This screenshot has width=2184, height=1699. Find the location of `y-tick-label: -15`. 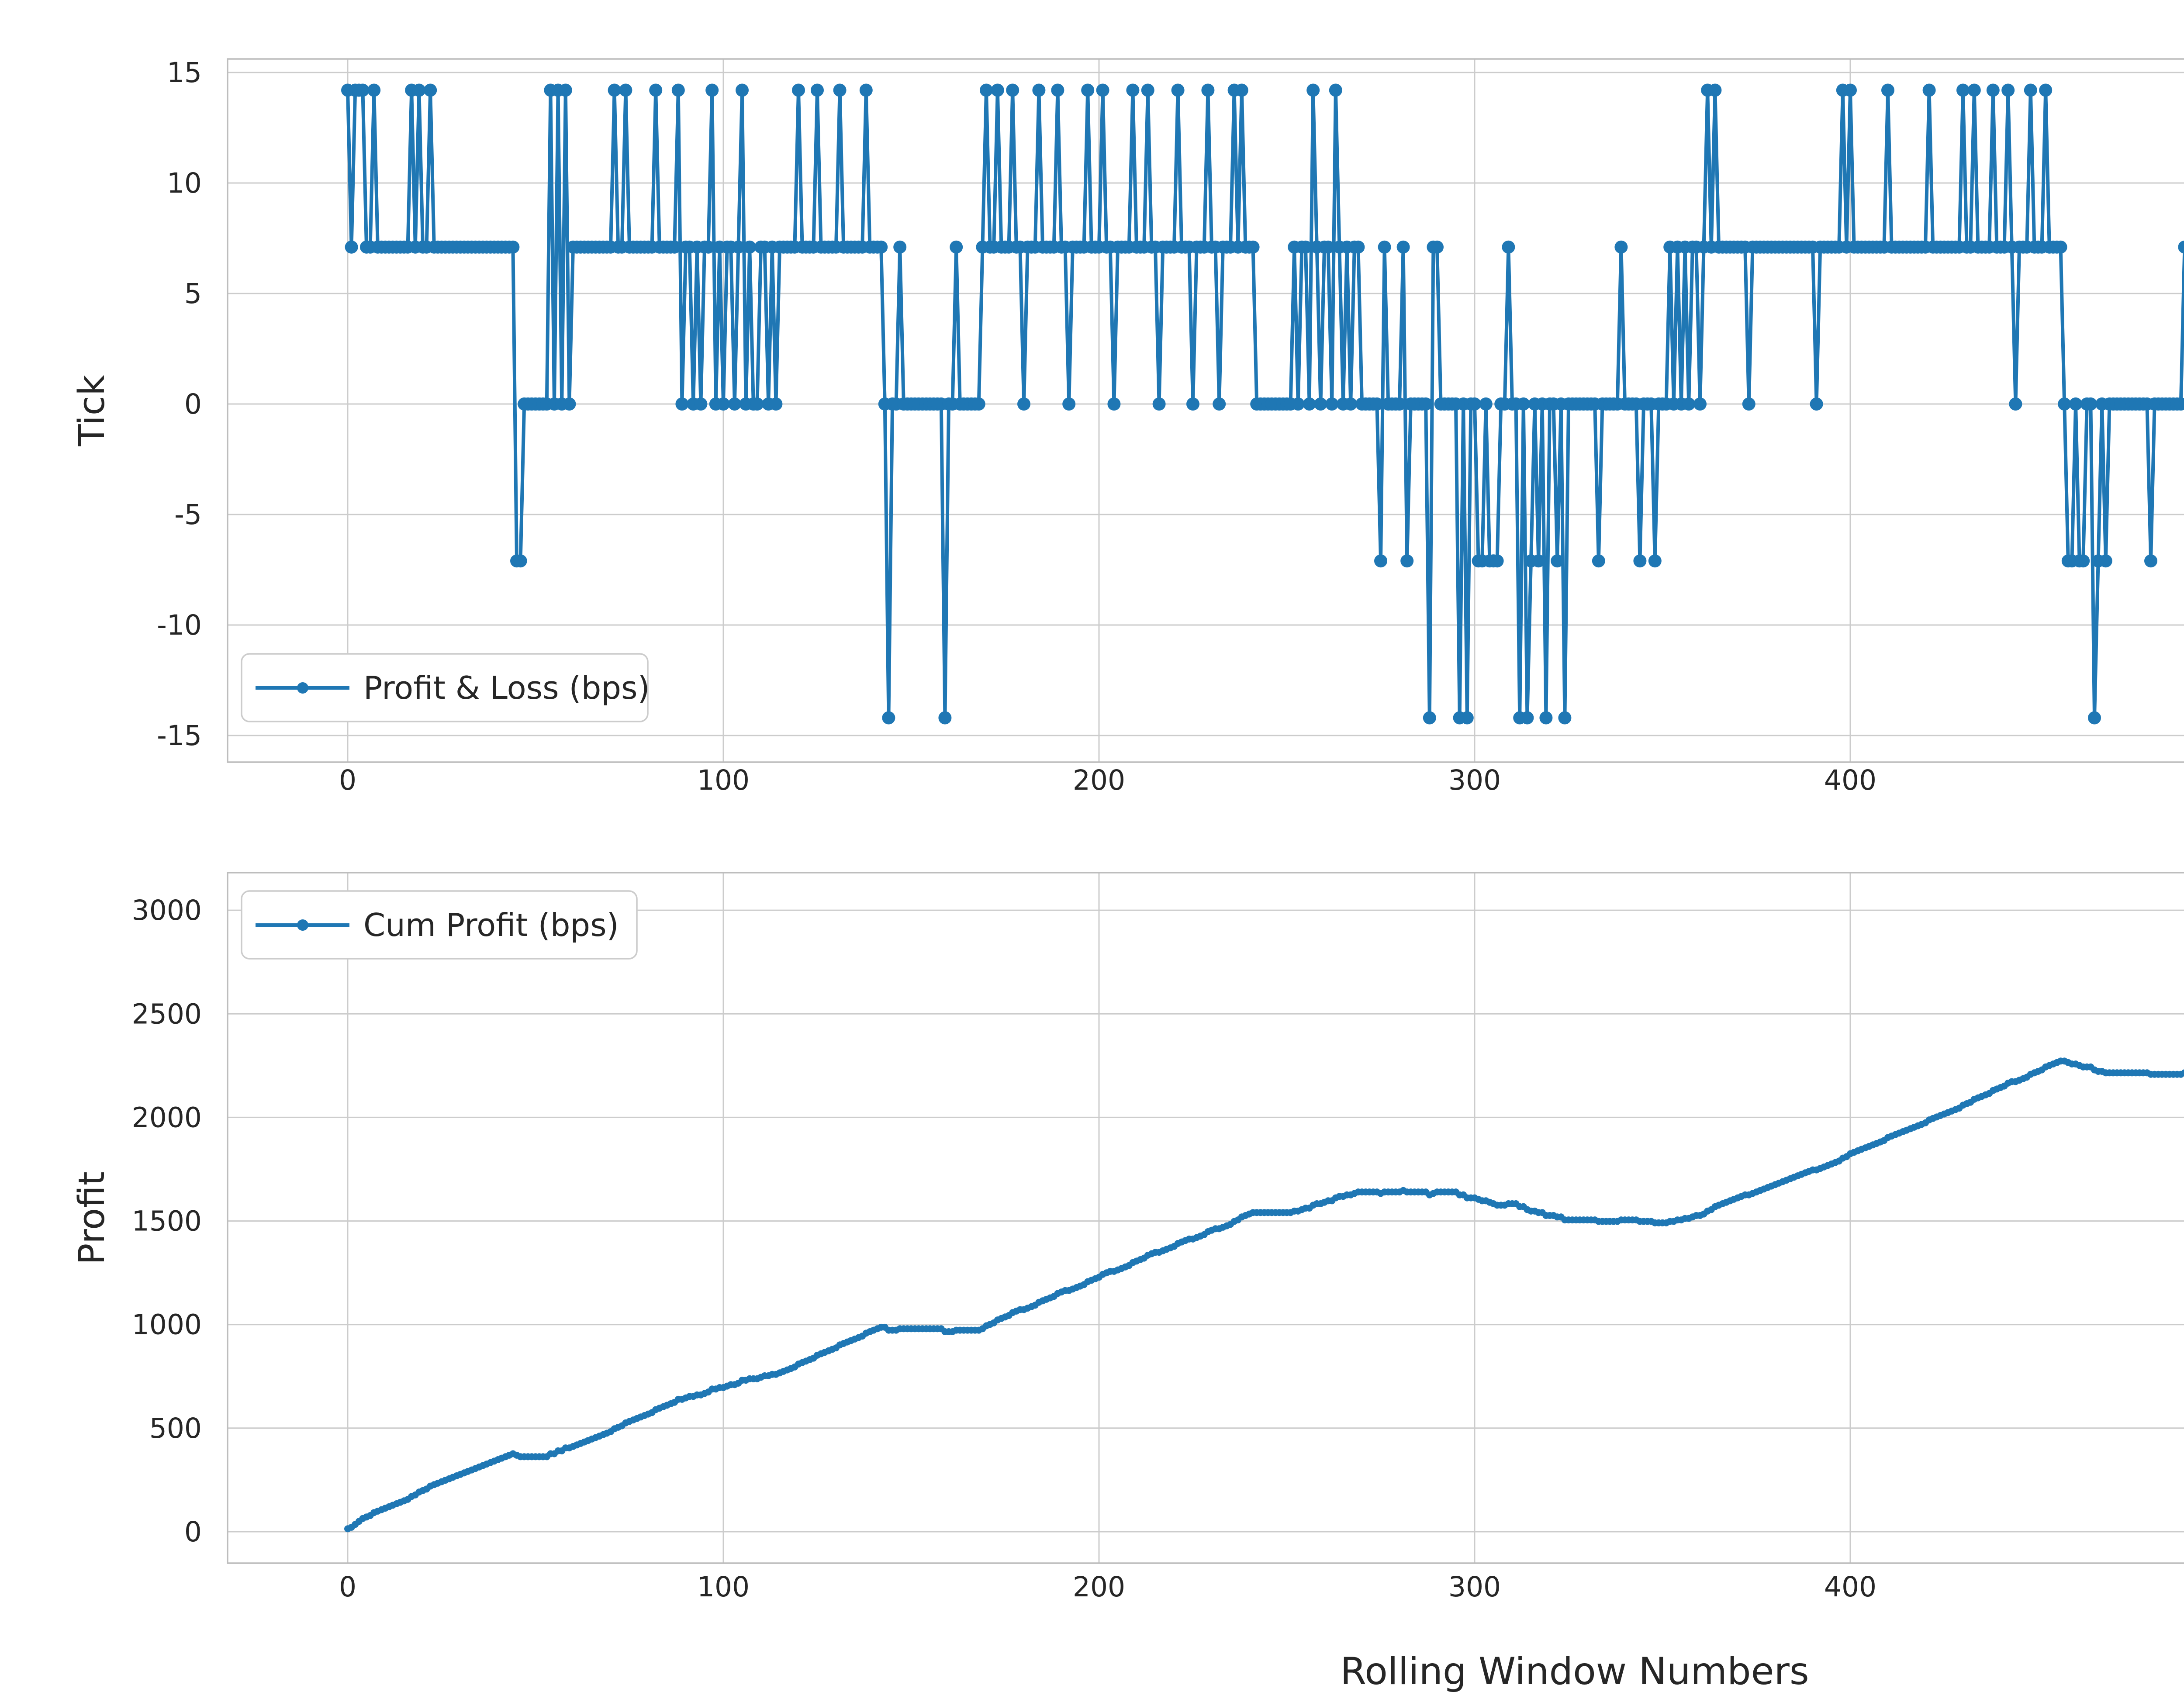

y-tick-label: -15 is located at coordinates (179, 736).